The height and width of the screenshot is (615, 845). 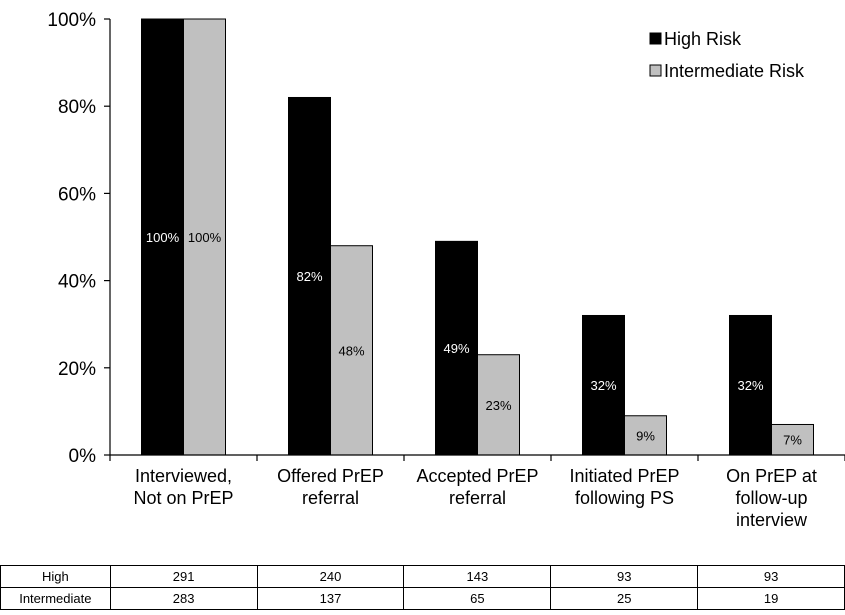 What do you see at coordinates (77, 282) in the screenshot?
I see `y-tick-label: 40%` at bounding box center [77, 282].